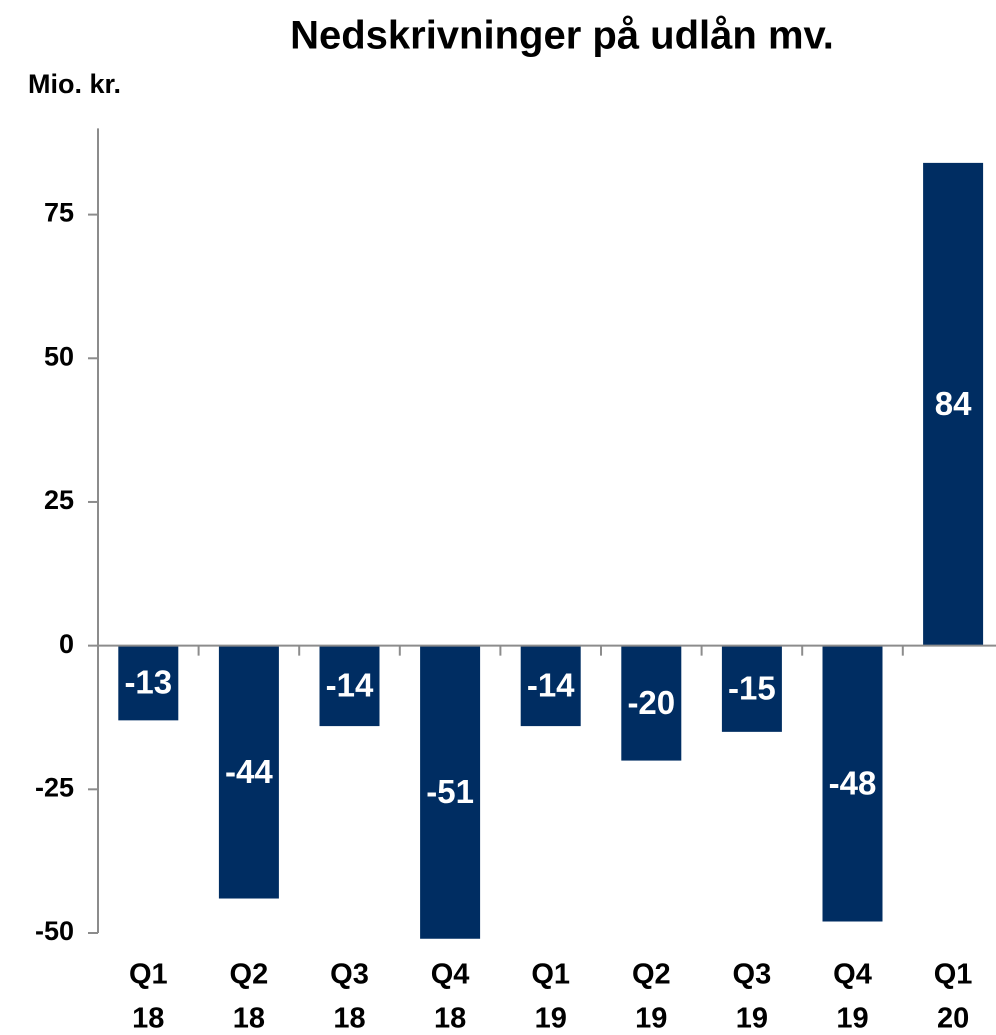  What do you see at coordinates (54, 787) in the screenshot?
I see `y-tick-label: -25` at bounding box center [54, 787].